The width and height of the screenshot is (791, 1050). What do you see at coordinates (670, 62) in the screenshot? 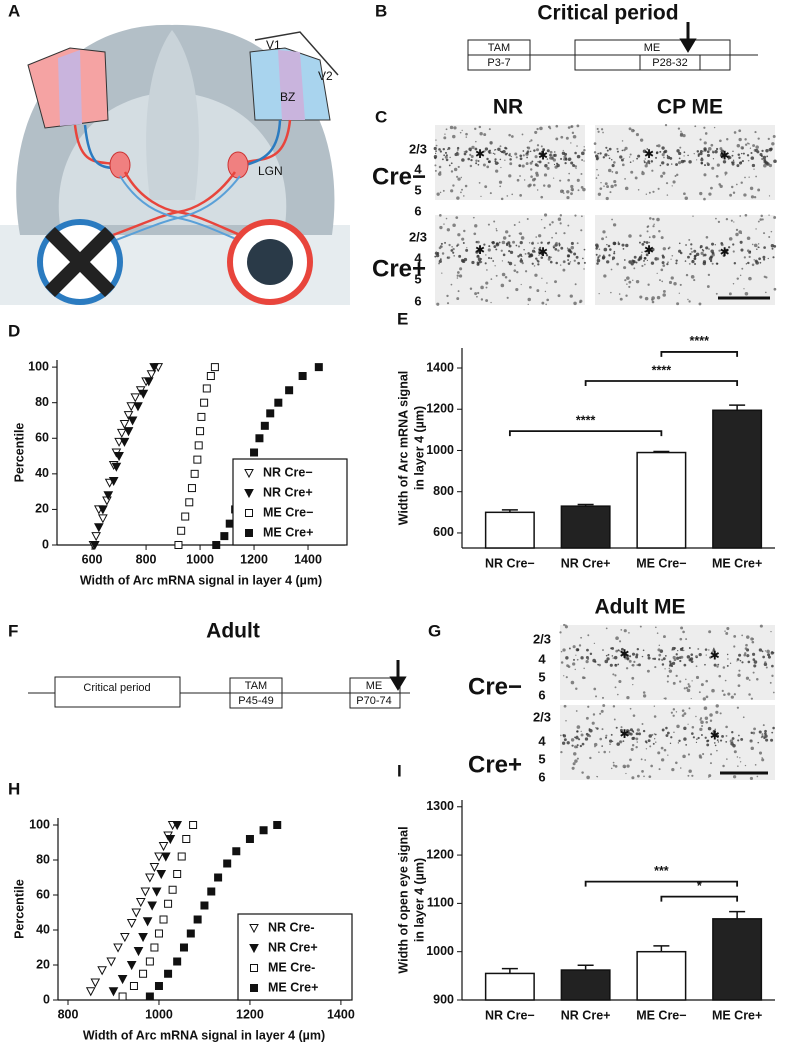
I see `box-inner` at bounding box center [670, 62].